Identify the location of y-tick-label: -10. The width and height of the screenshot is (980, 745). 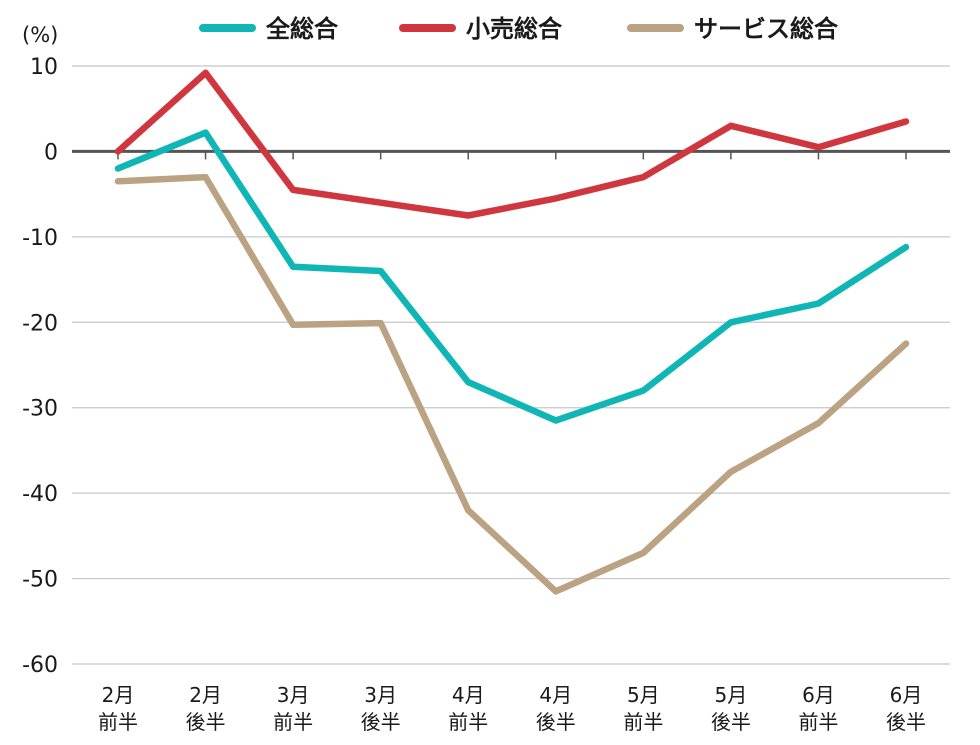
(40, 238).